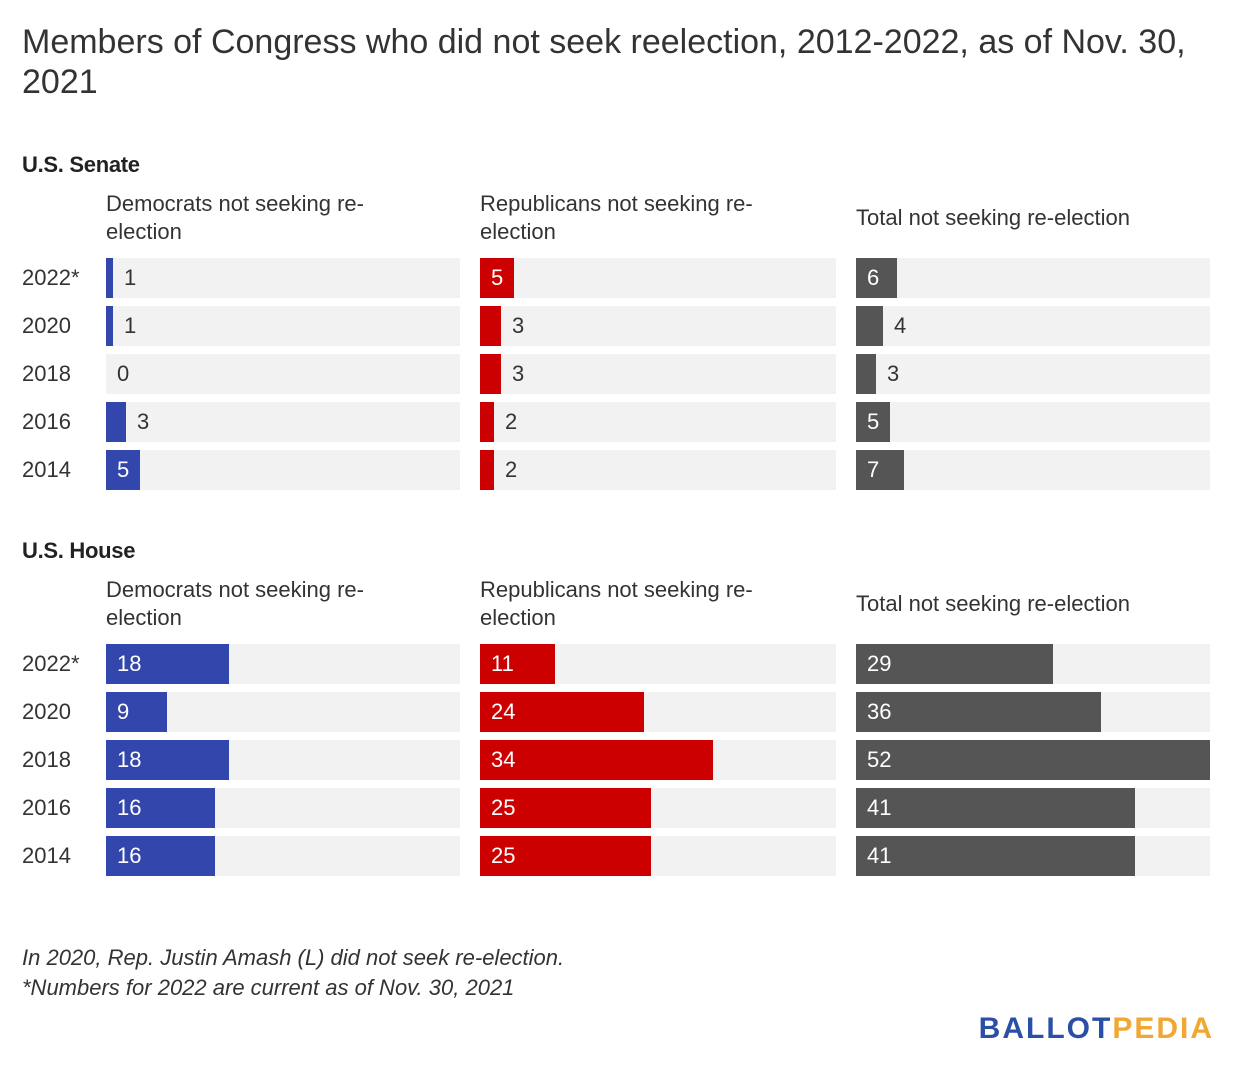 This screenshot has width=1240, height=1074. Describe the element at coordinates (658, 664) in the screenshot. I see `bar-track: 11` at that location.